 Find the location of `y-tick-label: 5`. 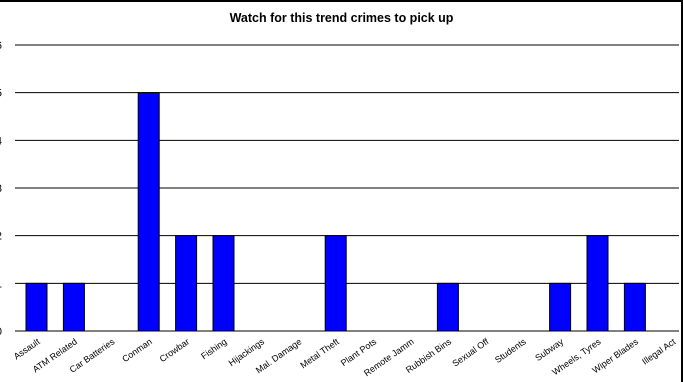

y-tick-label: 5 is located at coordinates (1, 94).